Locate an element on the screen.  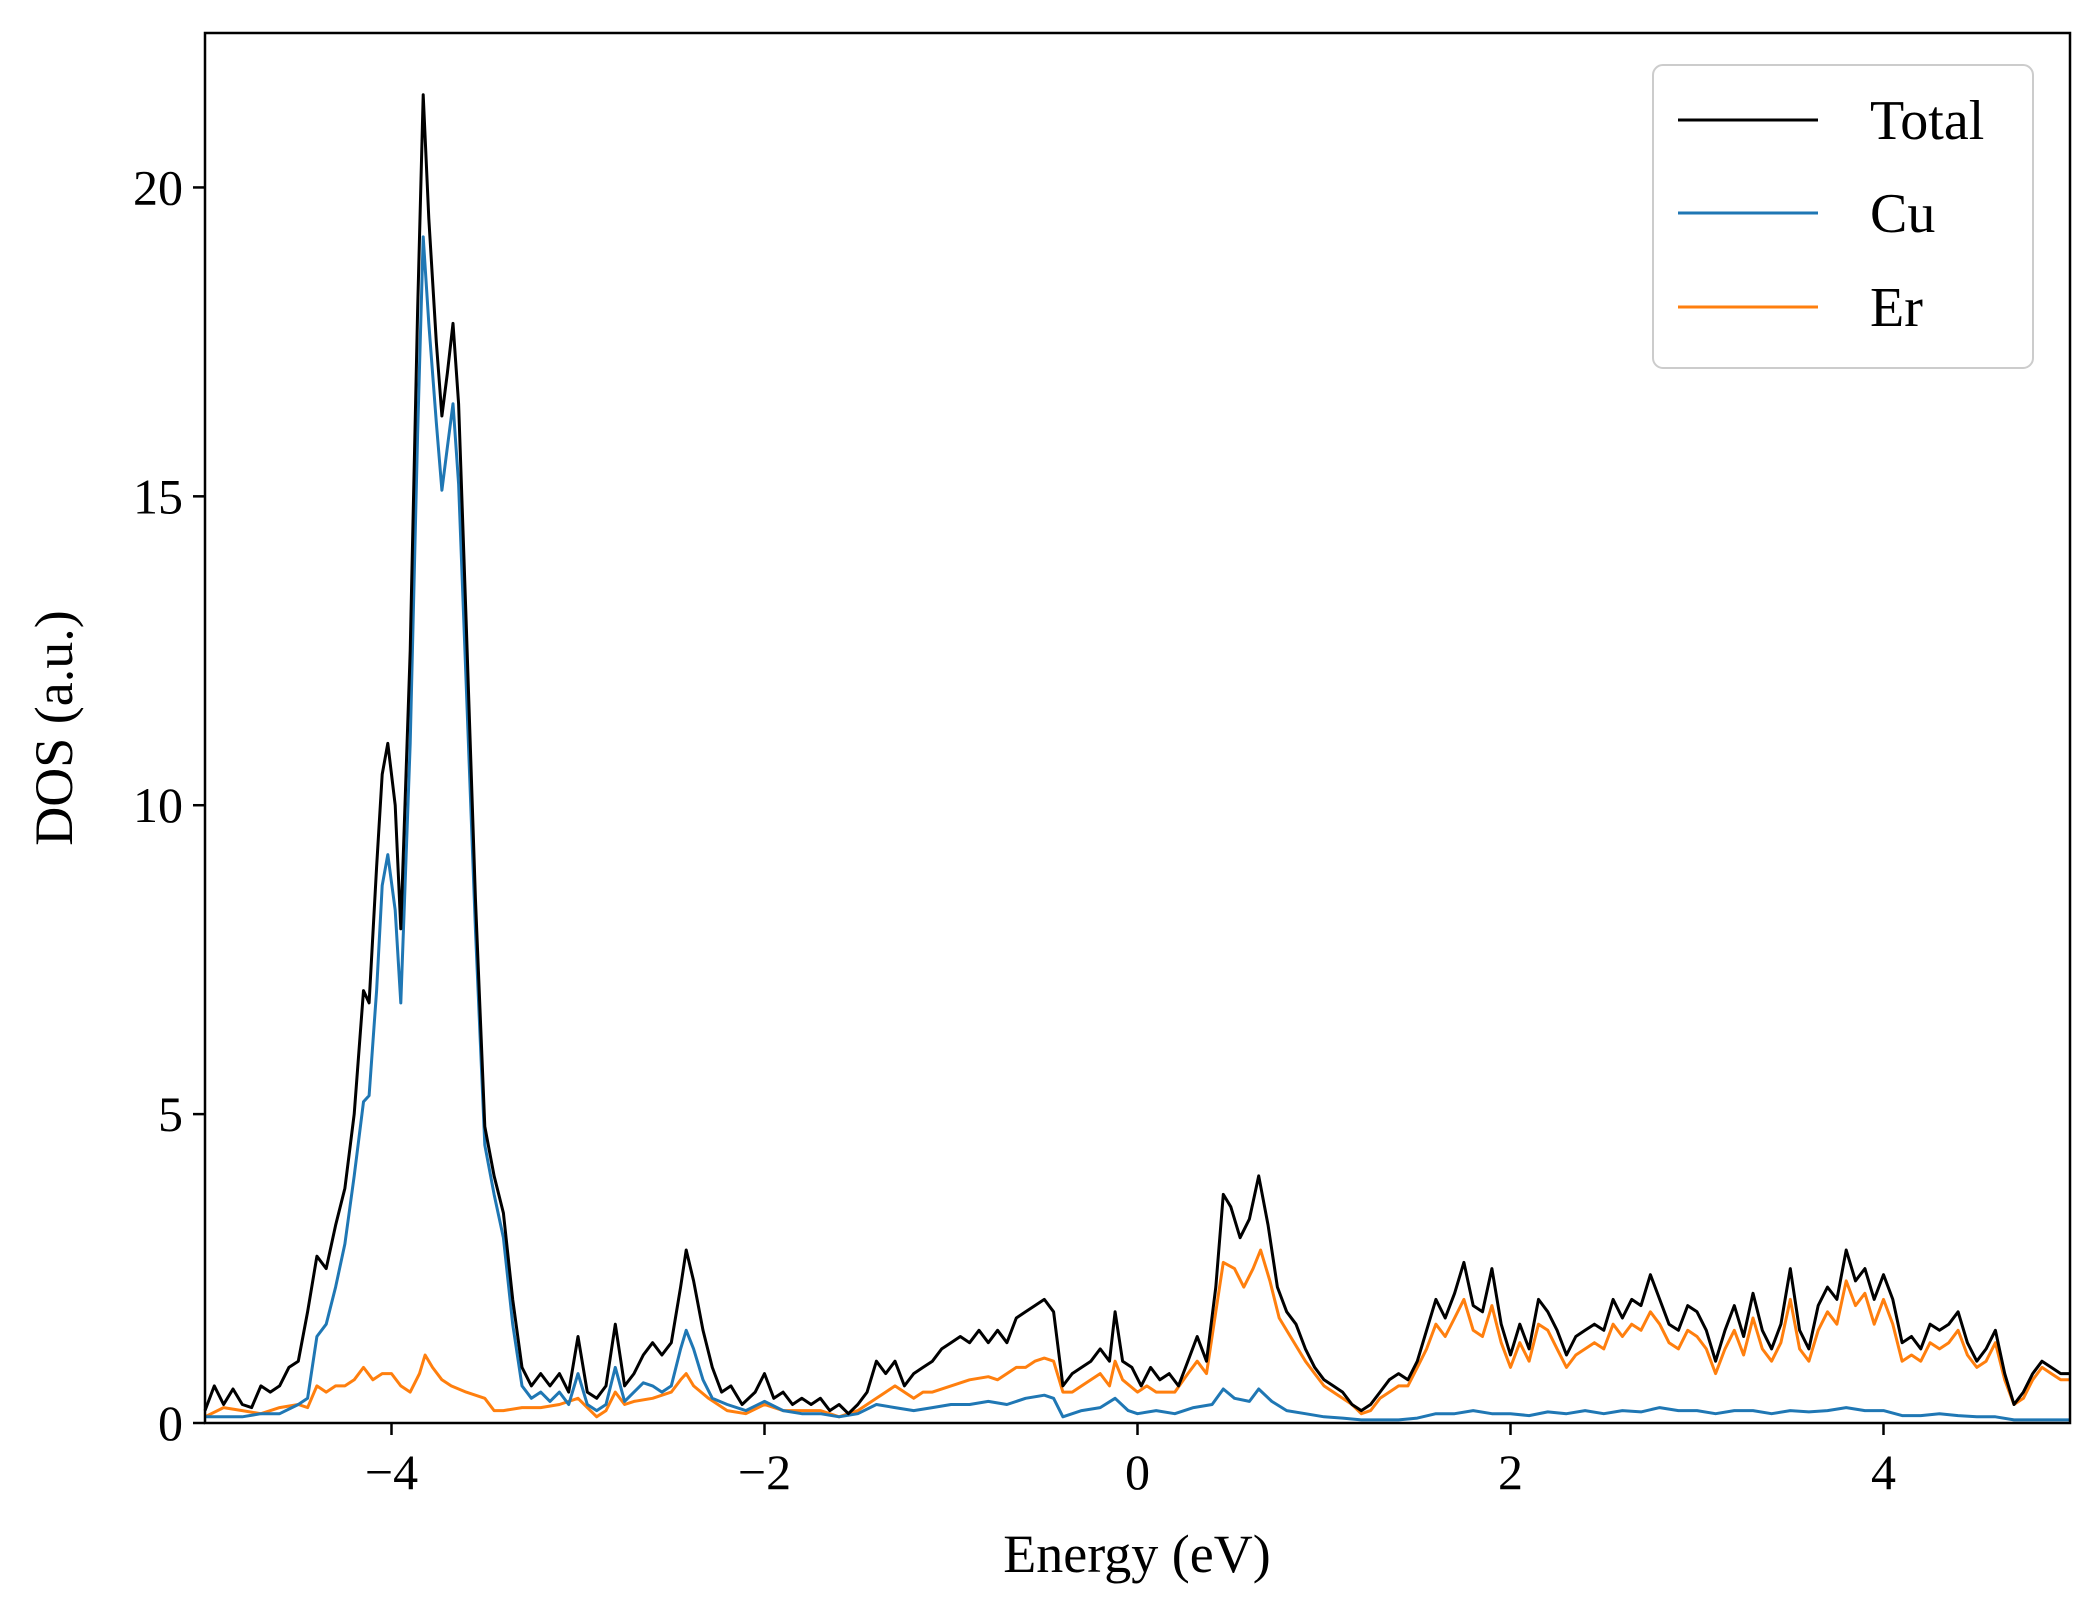
y-tick-label: 20 is located at coordinates (158, 187).